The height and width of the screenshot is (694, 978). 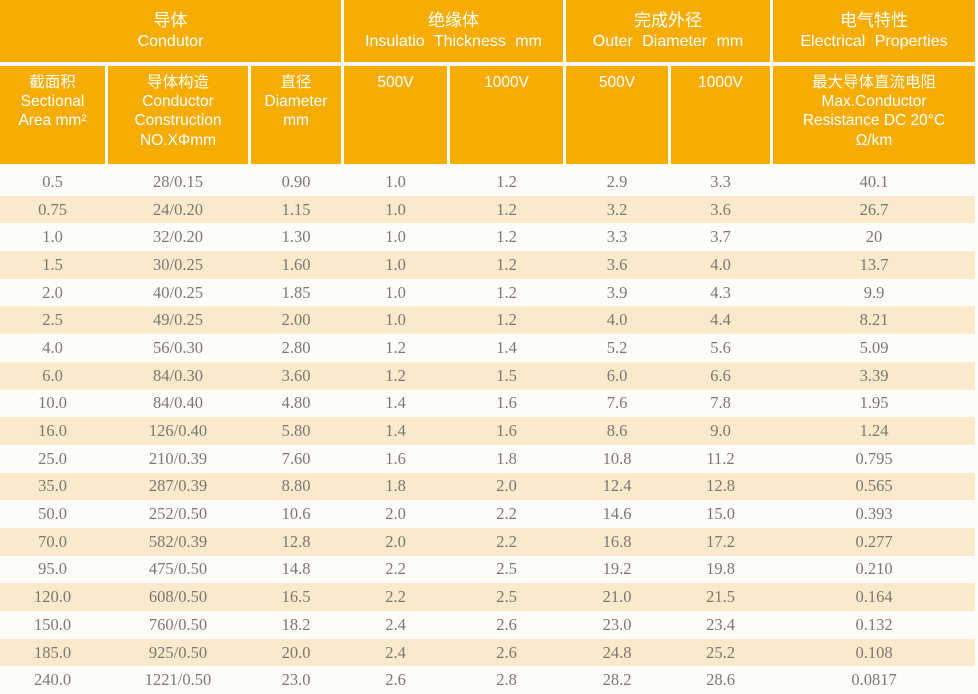 What do you see at coordinates (52, 486) in the screenshot?
I see `cell-sectional-area: 35.0` at bounding box center [52, 486].